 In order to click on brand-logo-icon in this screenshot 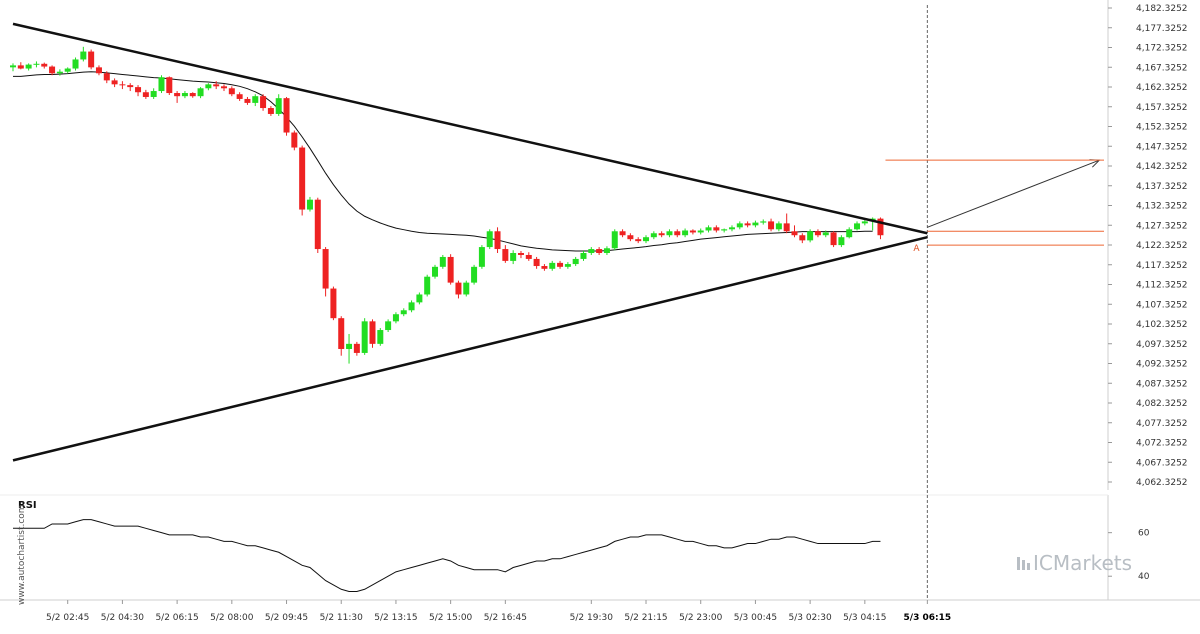, I will do `click(1023, 563)`.